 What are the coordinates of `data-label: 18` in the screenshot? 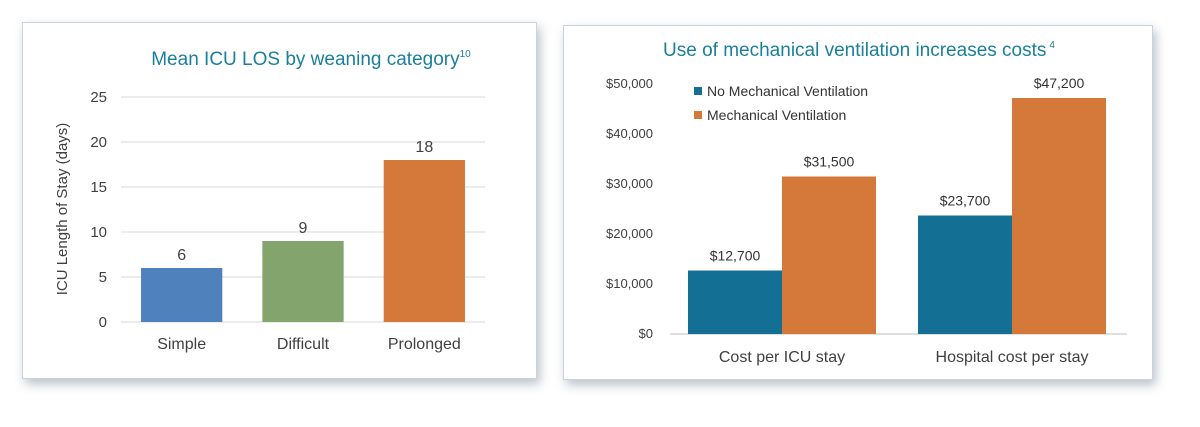 It's located at (424, 147).